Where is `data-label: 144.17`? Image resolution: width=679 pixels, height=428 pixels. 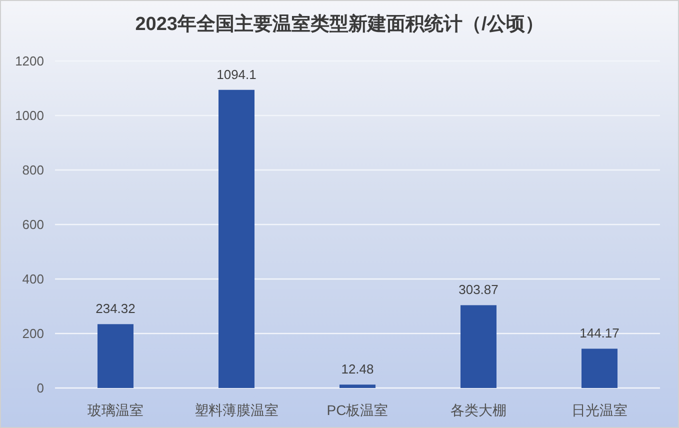
data-label: 144.17 is located at coordinates (600, 333).